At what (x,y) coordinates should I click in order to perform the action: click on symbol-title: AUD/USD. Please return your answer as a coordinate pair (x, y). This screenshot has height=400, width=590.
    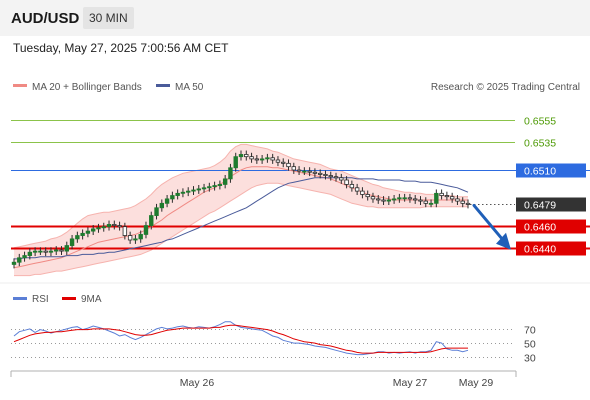
    Looking at the image, I should click on (45, 18).